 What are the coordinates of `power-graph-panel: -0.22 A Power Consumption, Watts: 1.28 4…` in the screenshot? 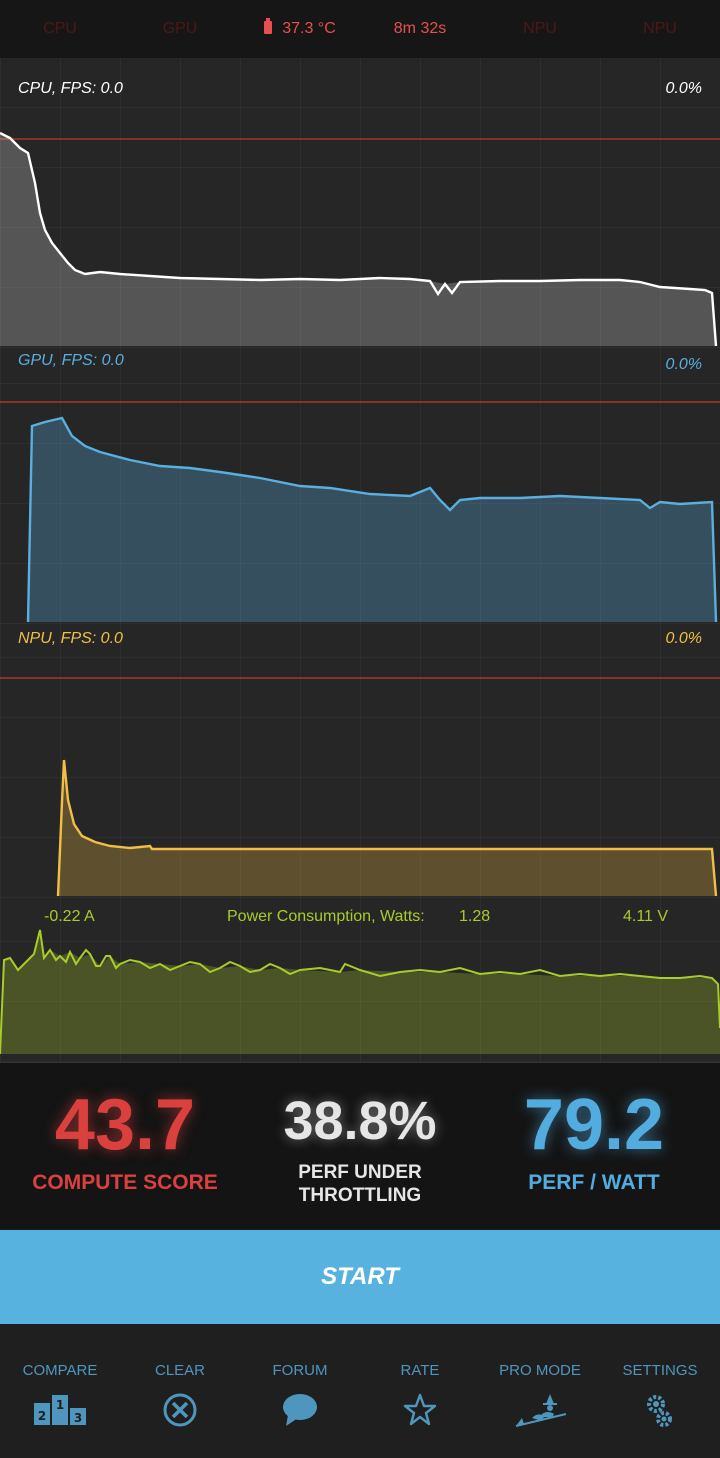 It's located at (360, 980).